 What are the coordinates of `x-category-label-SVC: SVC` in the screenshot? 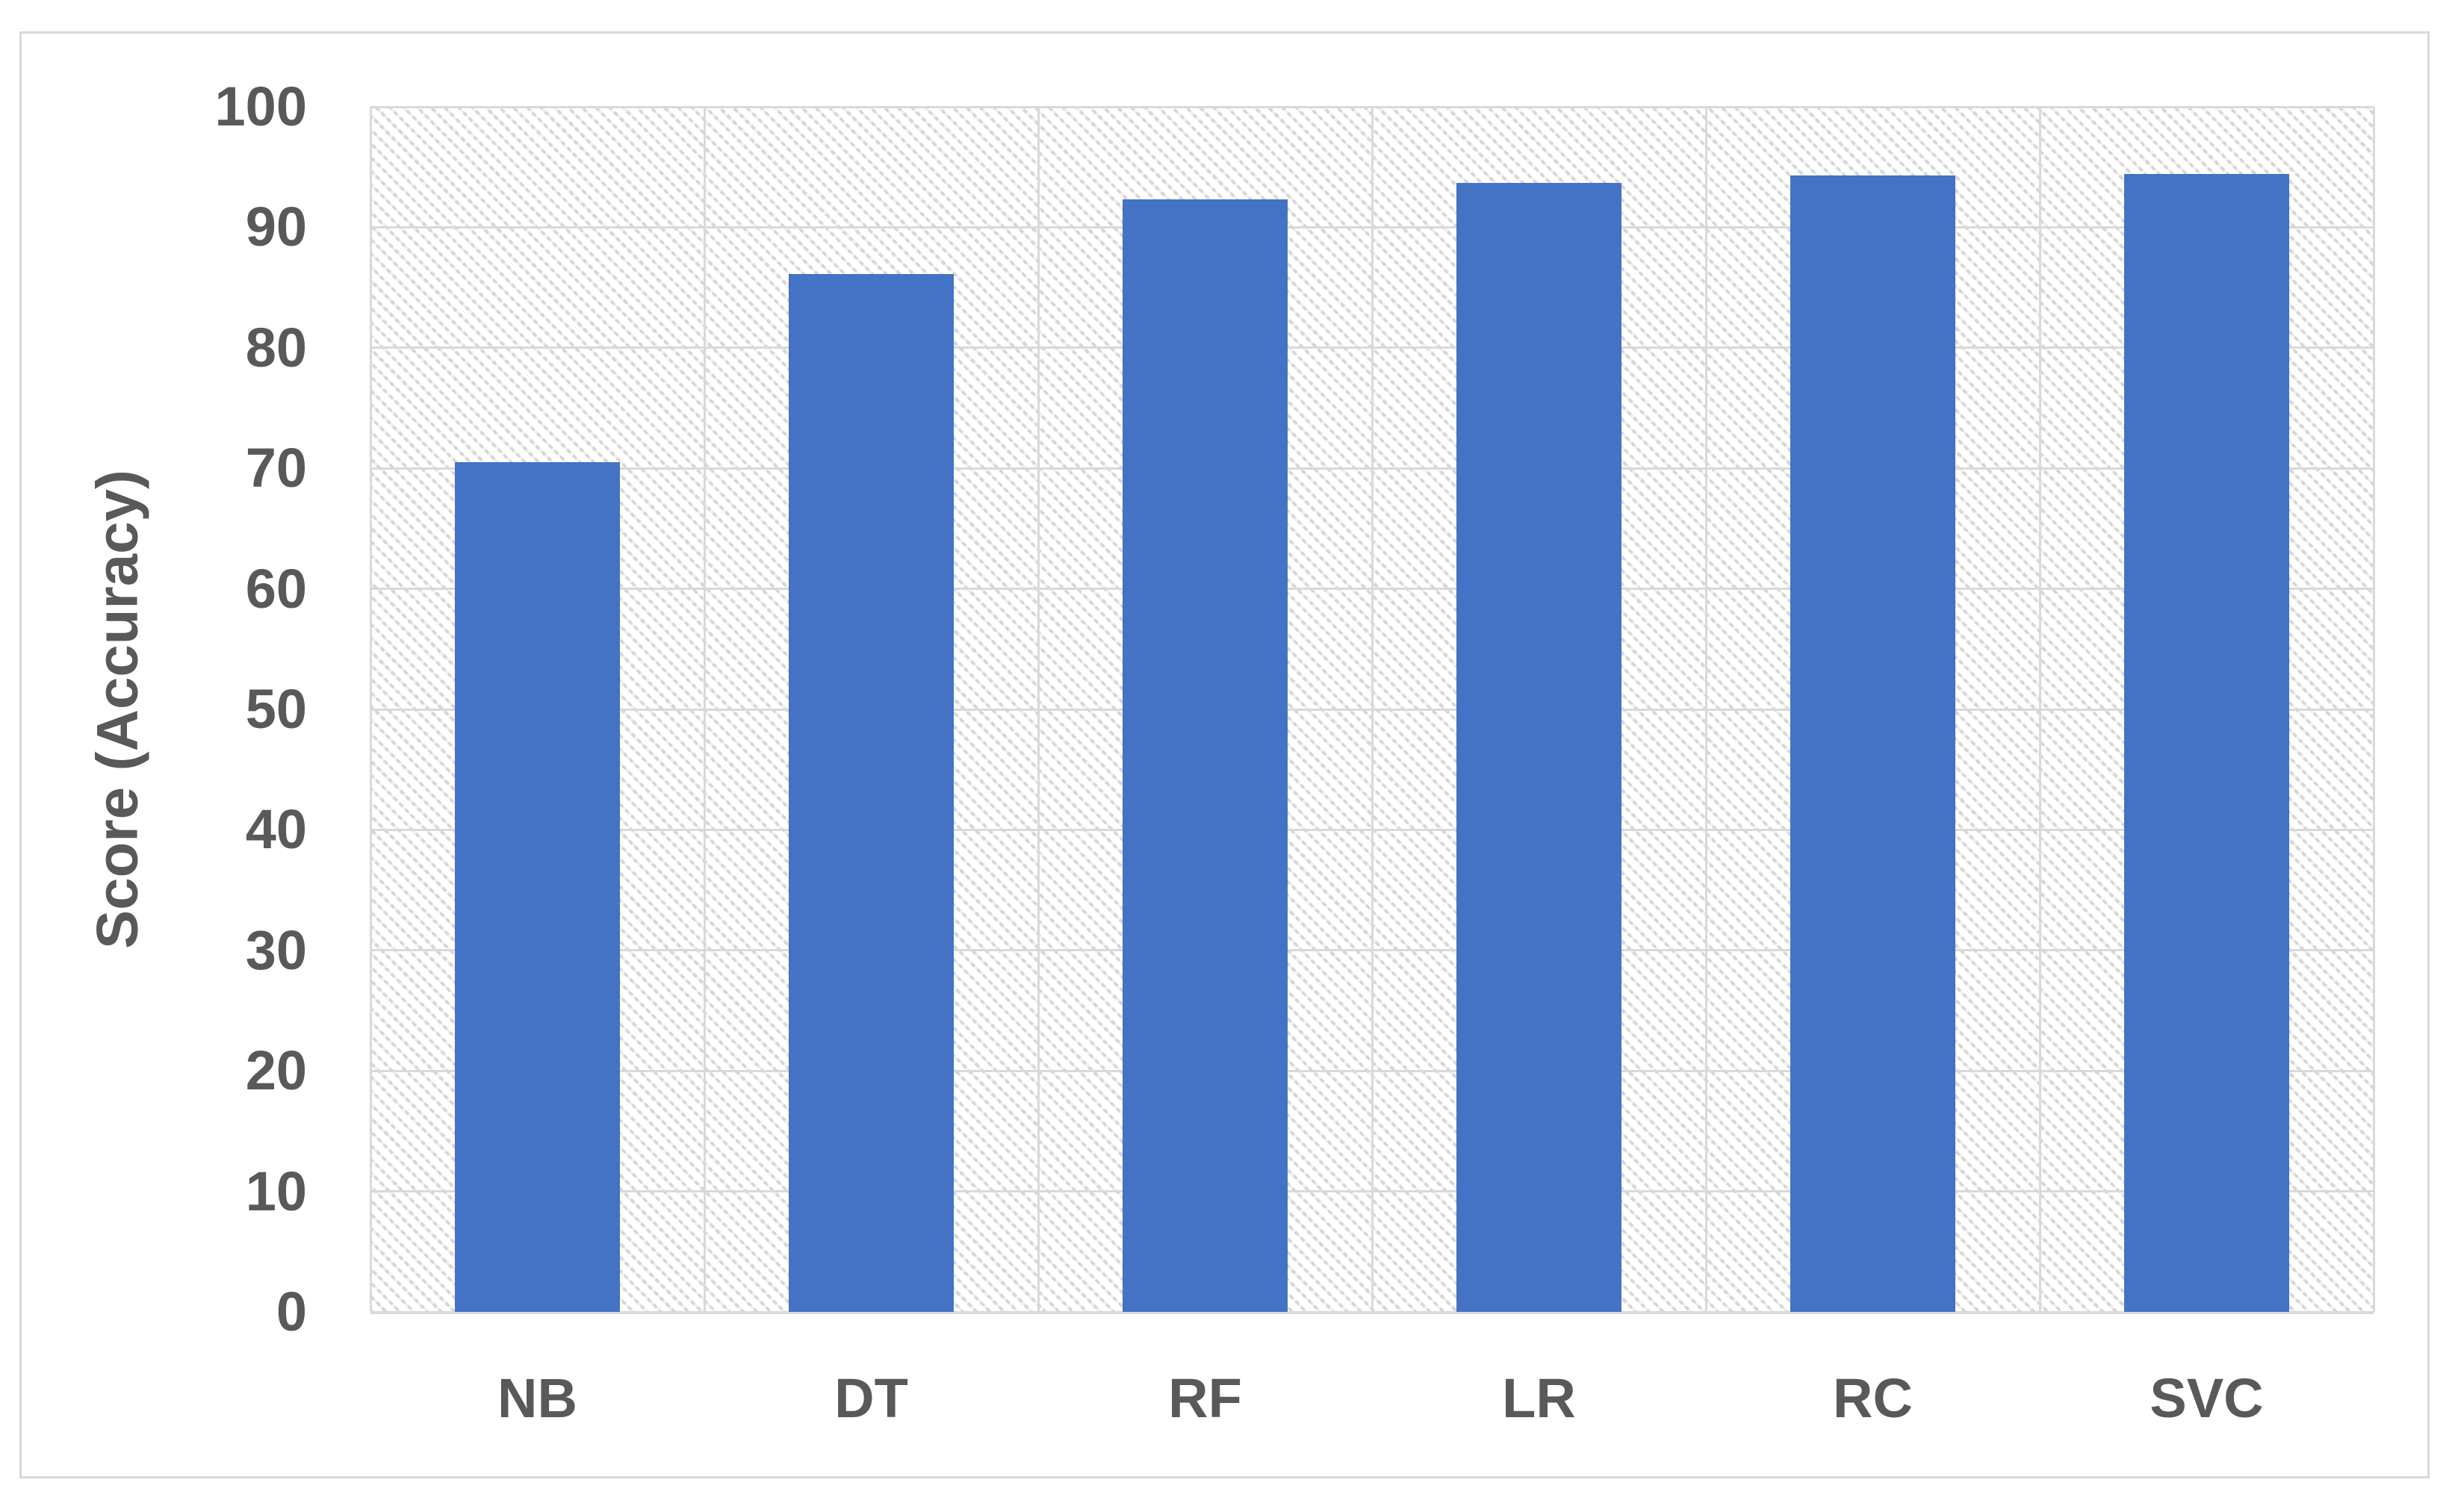 It's located at (2207, 1398).